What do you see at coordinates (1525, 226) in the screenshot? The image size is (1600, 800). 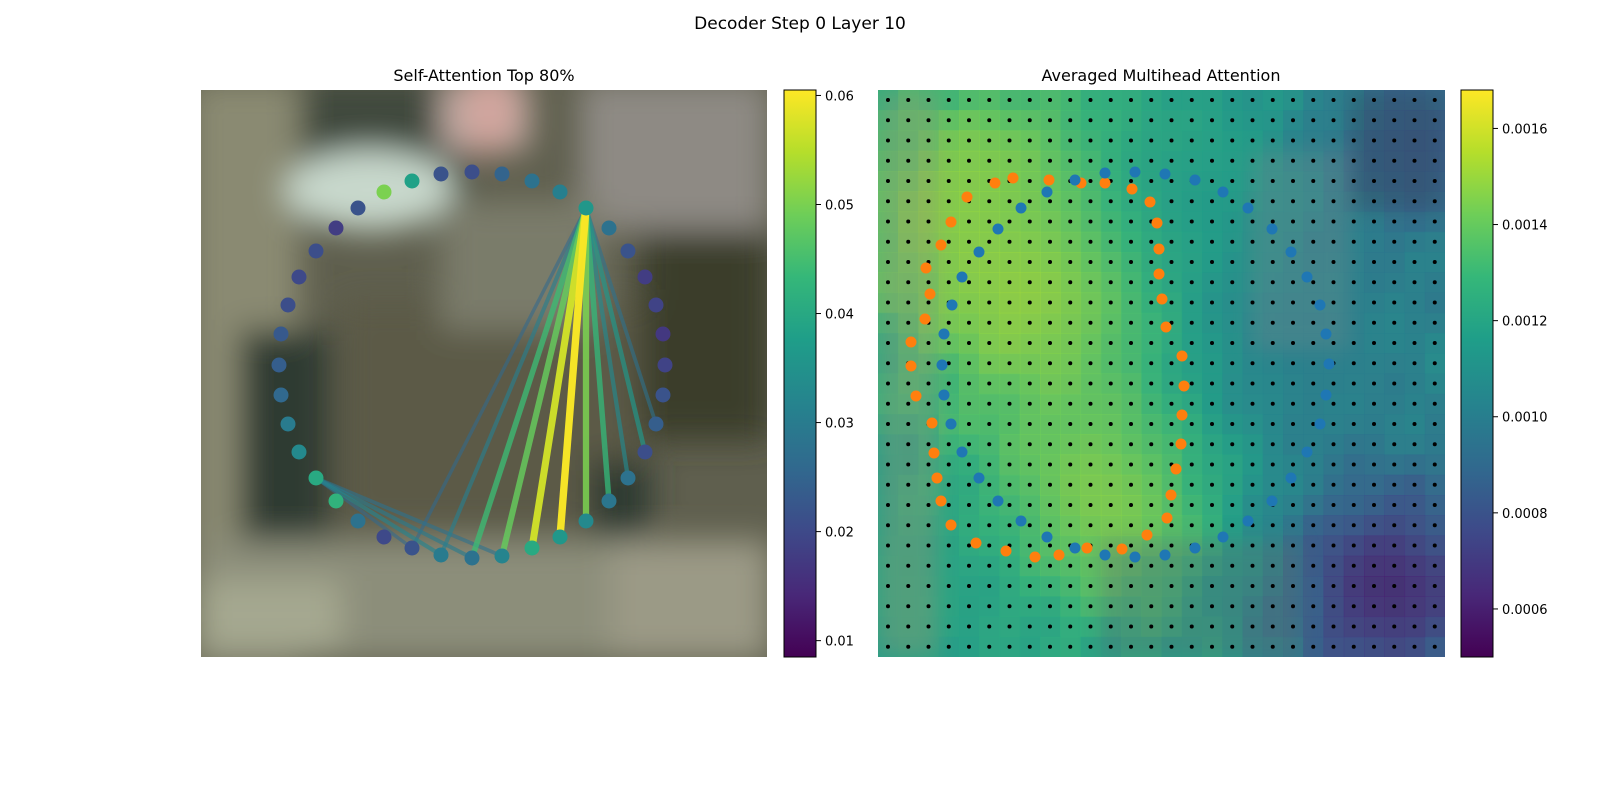 I see `colorbar-tick-label: 0.0014` at bounding box center [1525, 226].